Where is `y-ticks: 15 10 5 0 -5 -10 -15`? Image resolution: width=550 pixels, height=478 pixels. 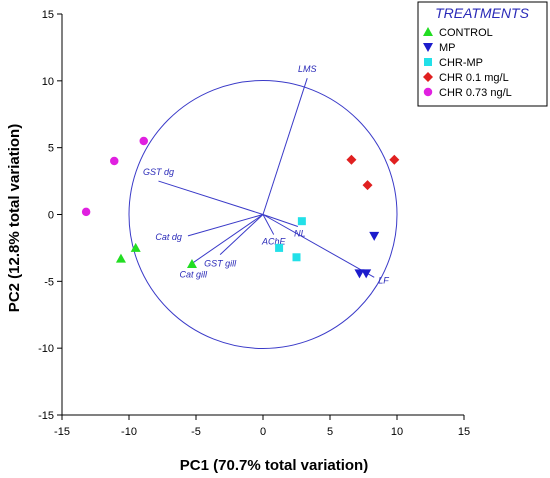 y-ticks: 15 10 5 0 -5 -10 -15 is located at coordinates (50, 215).